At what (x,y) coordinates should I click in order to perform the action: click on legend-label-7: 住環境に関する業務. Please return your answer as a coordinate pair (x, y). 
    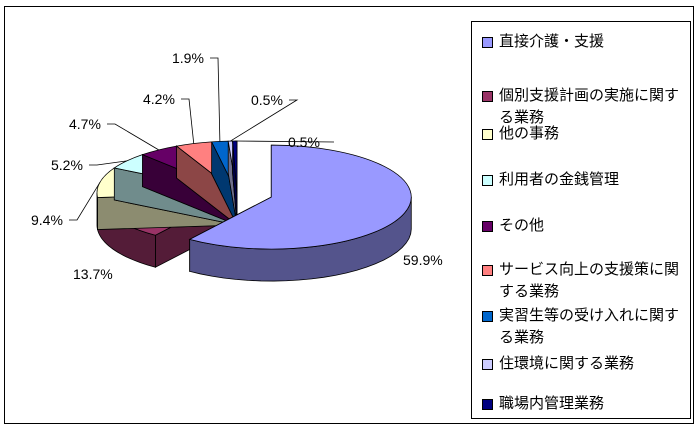
    Looking at the image, I should click on (567, 363).